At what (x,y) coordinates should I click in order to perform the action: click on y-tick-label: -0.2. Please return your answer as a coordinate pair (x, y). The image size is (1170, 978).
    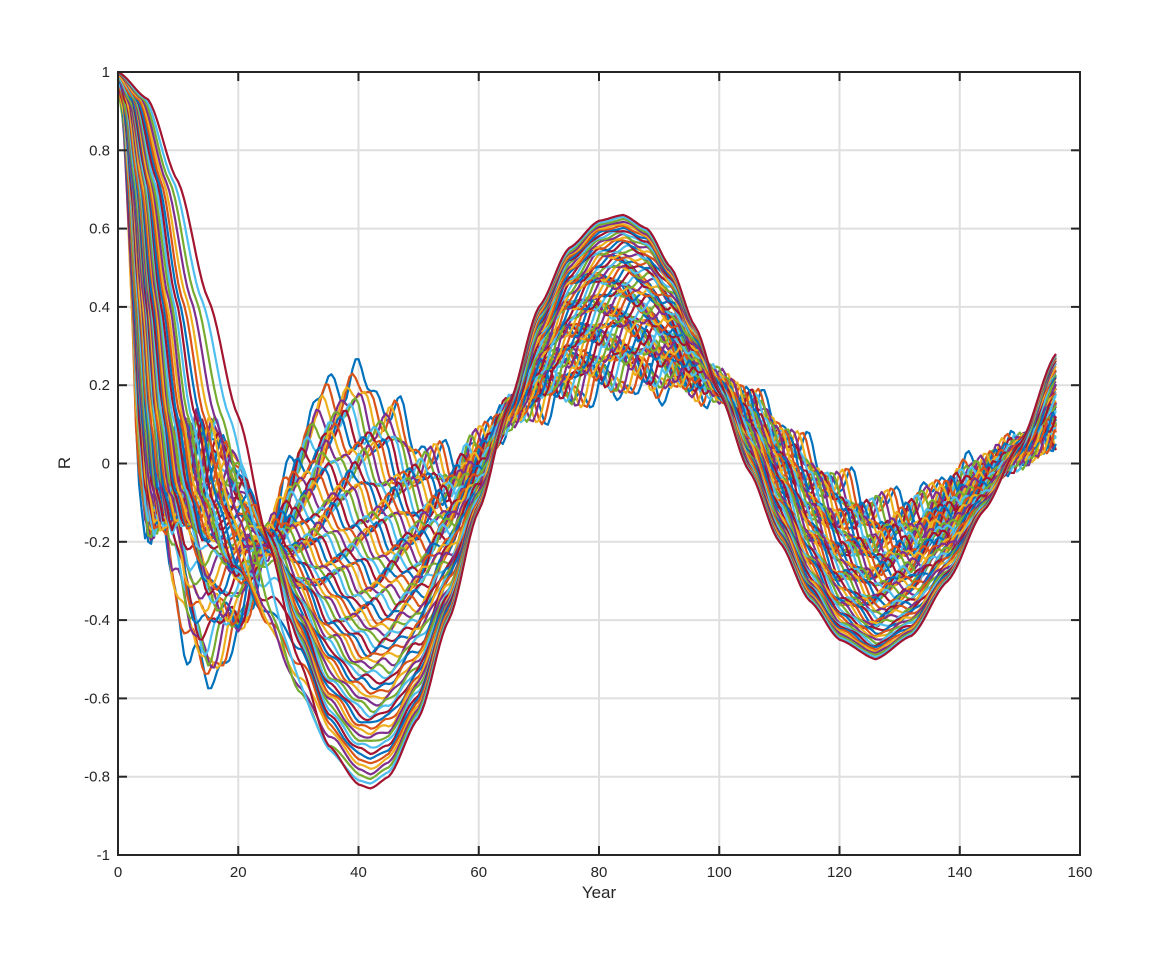
    Looking at the image, I should click on (97, 542).